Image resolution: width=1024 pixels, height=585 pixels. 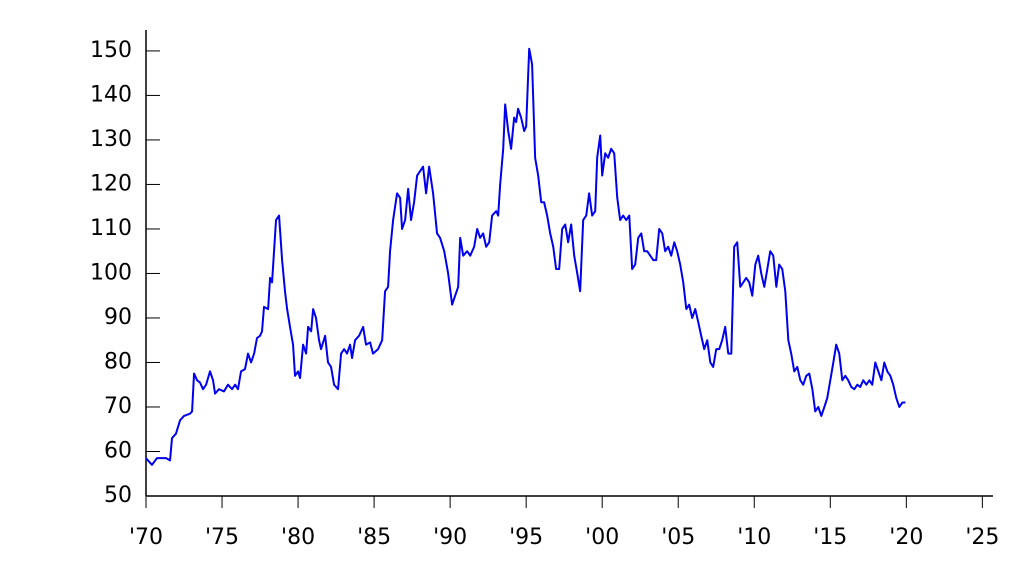 I want to click on x-tick-label: '70, so click(x=146, y=537).